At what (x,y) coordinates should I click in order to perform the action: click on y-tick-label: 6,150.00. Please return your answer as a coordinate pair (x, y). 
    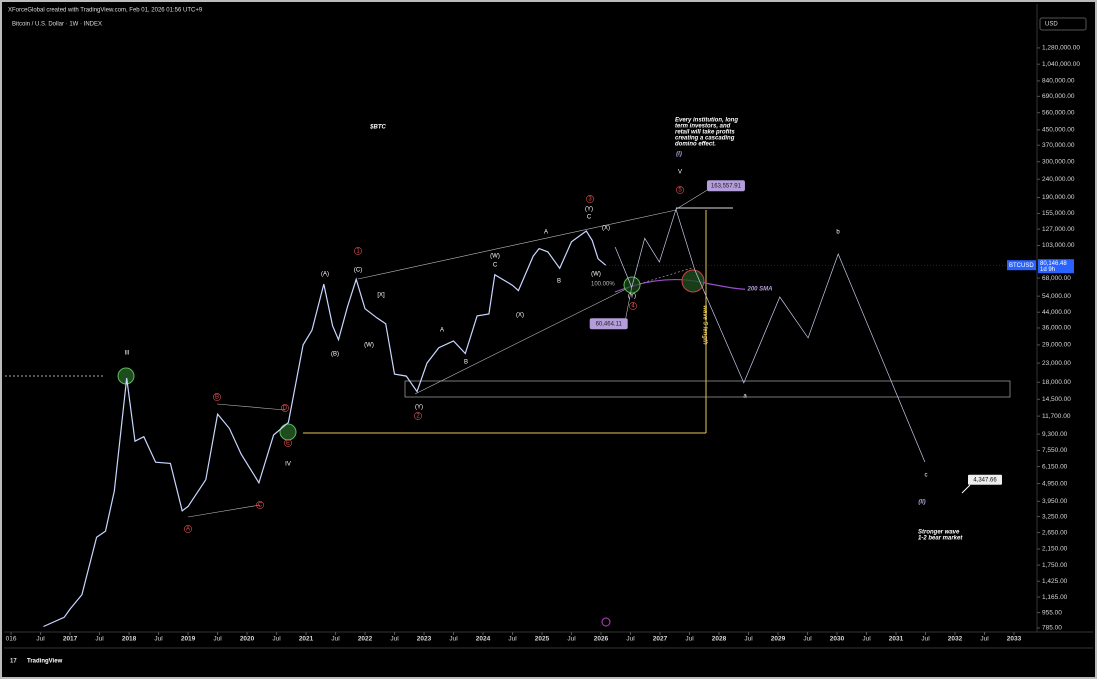
    Looking at the image, I should click on (1055, 466).